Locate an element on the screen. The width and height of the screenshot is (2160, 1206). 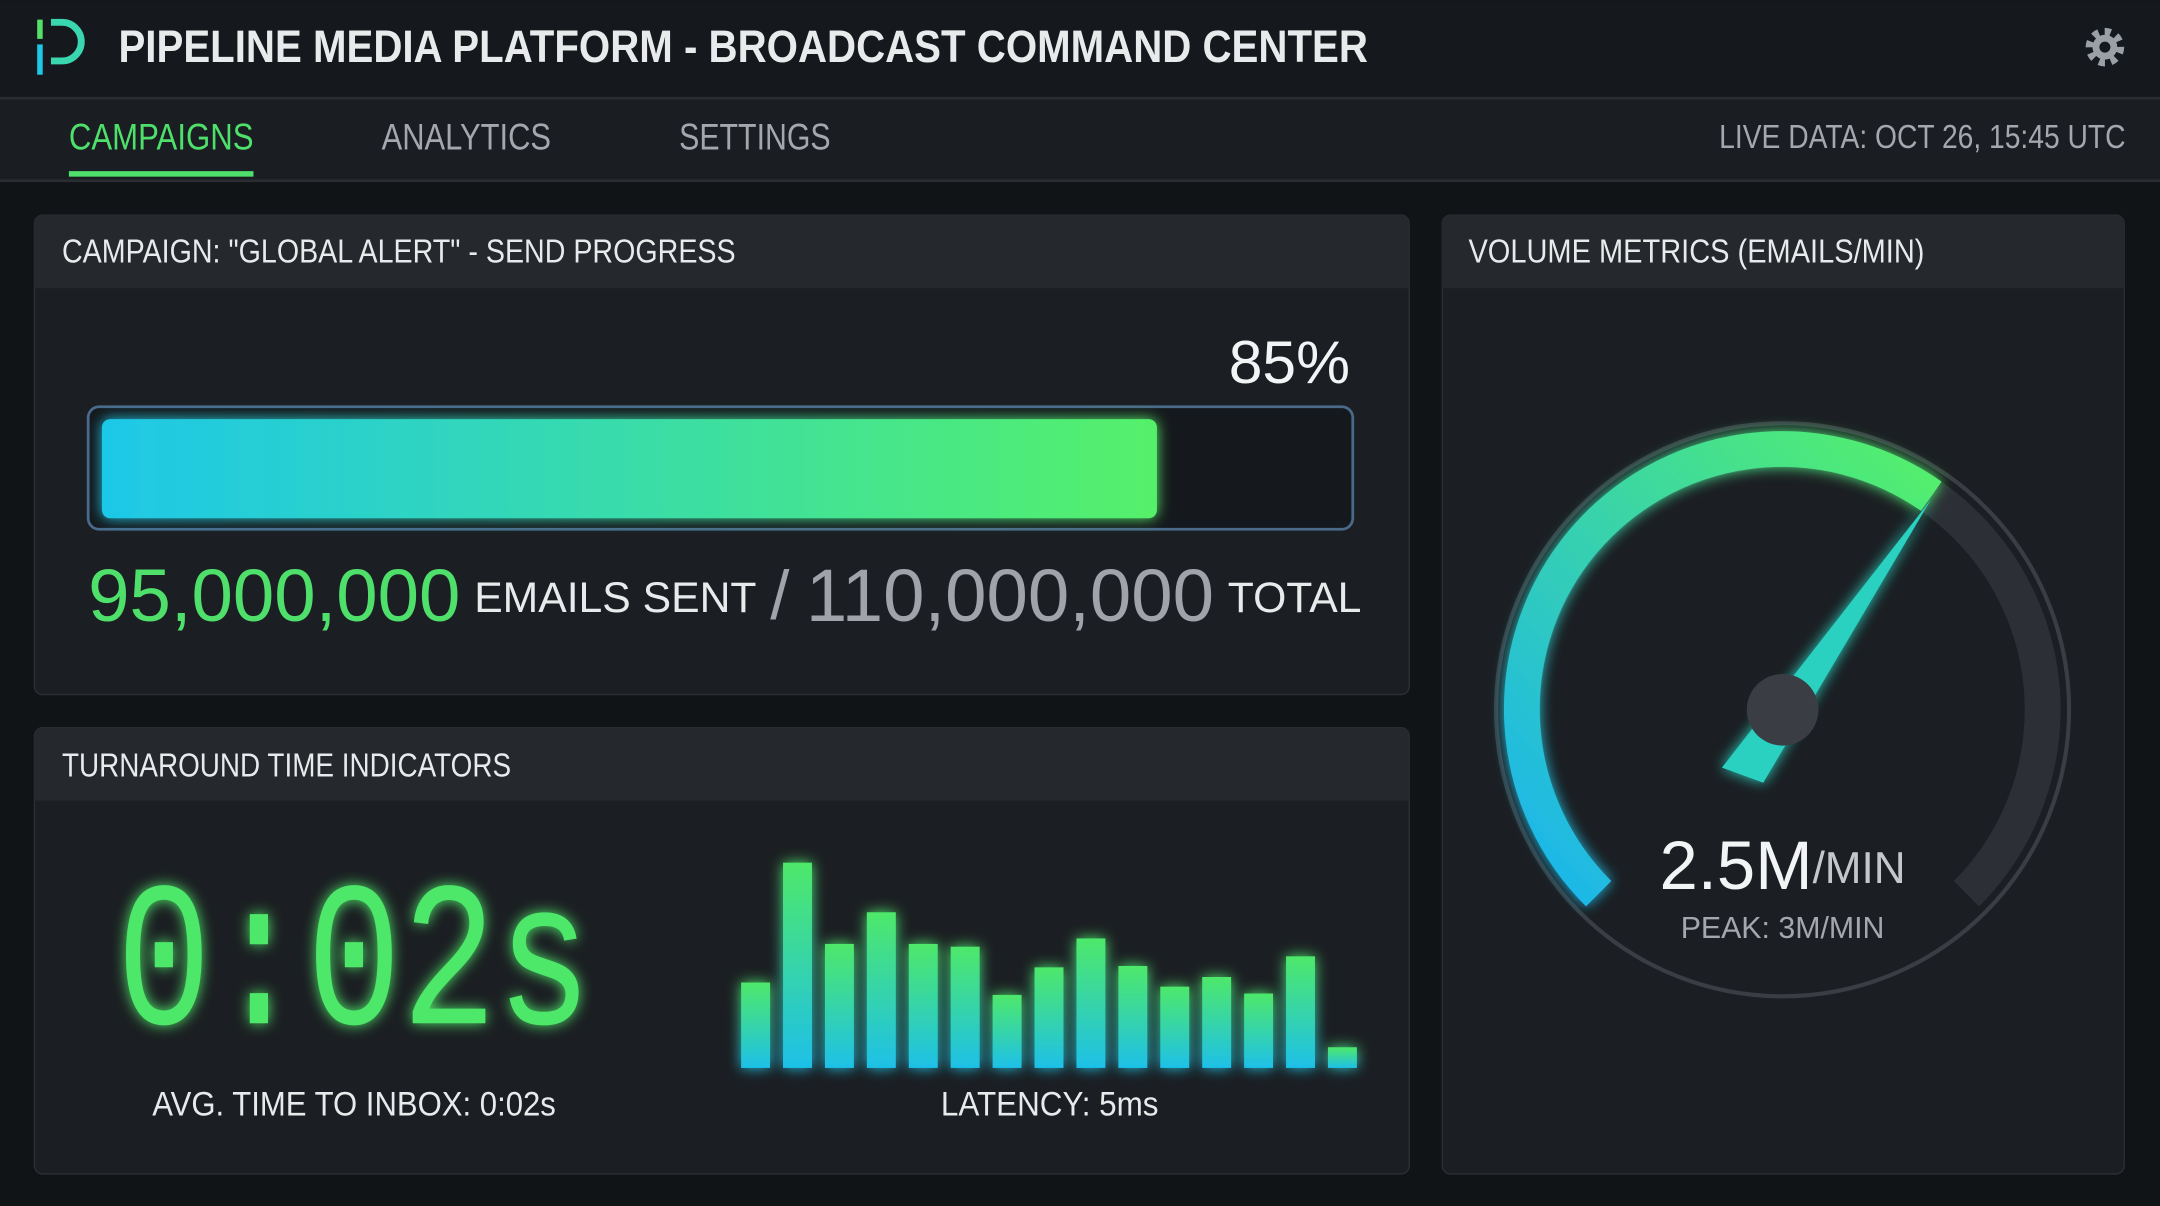
sent-label: EMAILS SENT is located at coordinates (615, 598).